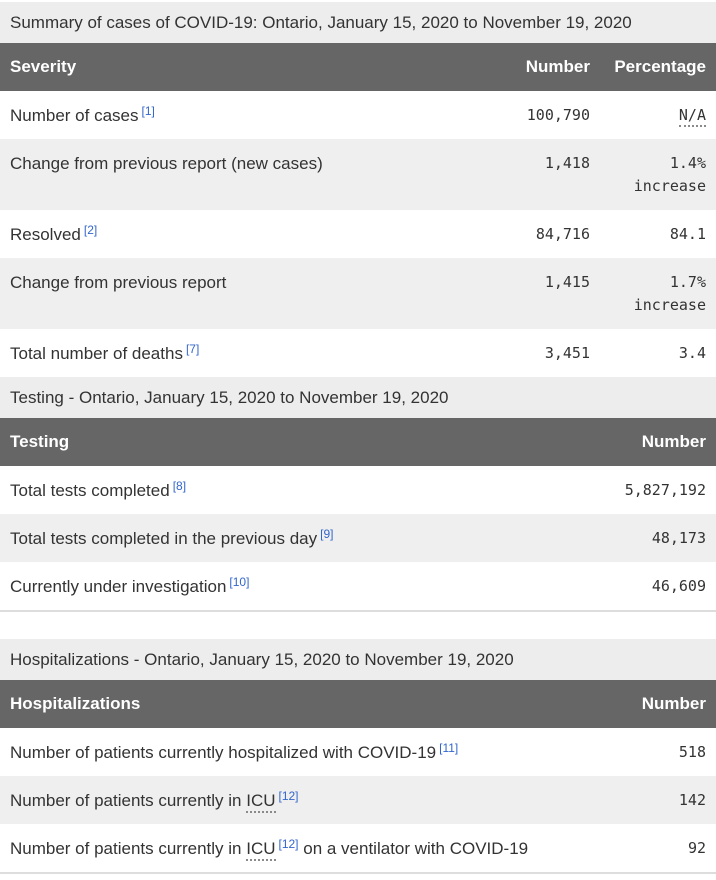  Describe the element at coordinates (242, 234) in the screenshot. I see `row-label-cell: Resolved [2]` at that location.